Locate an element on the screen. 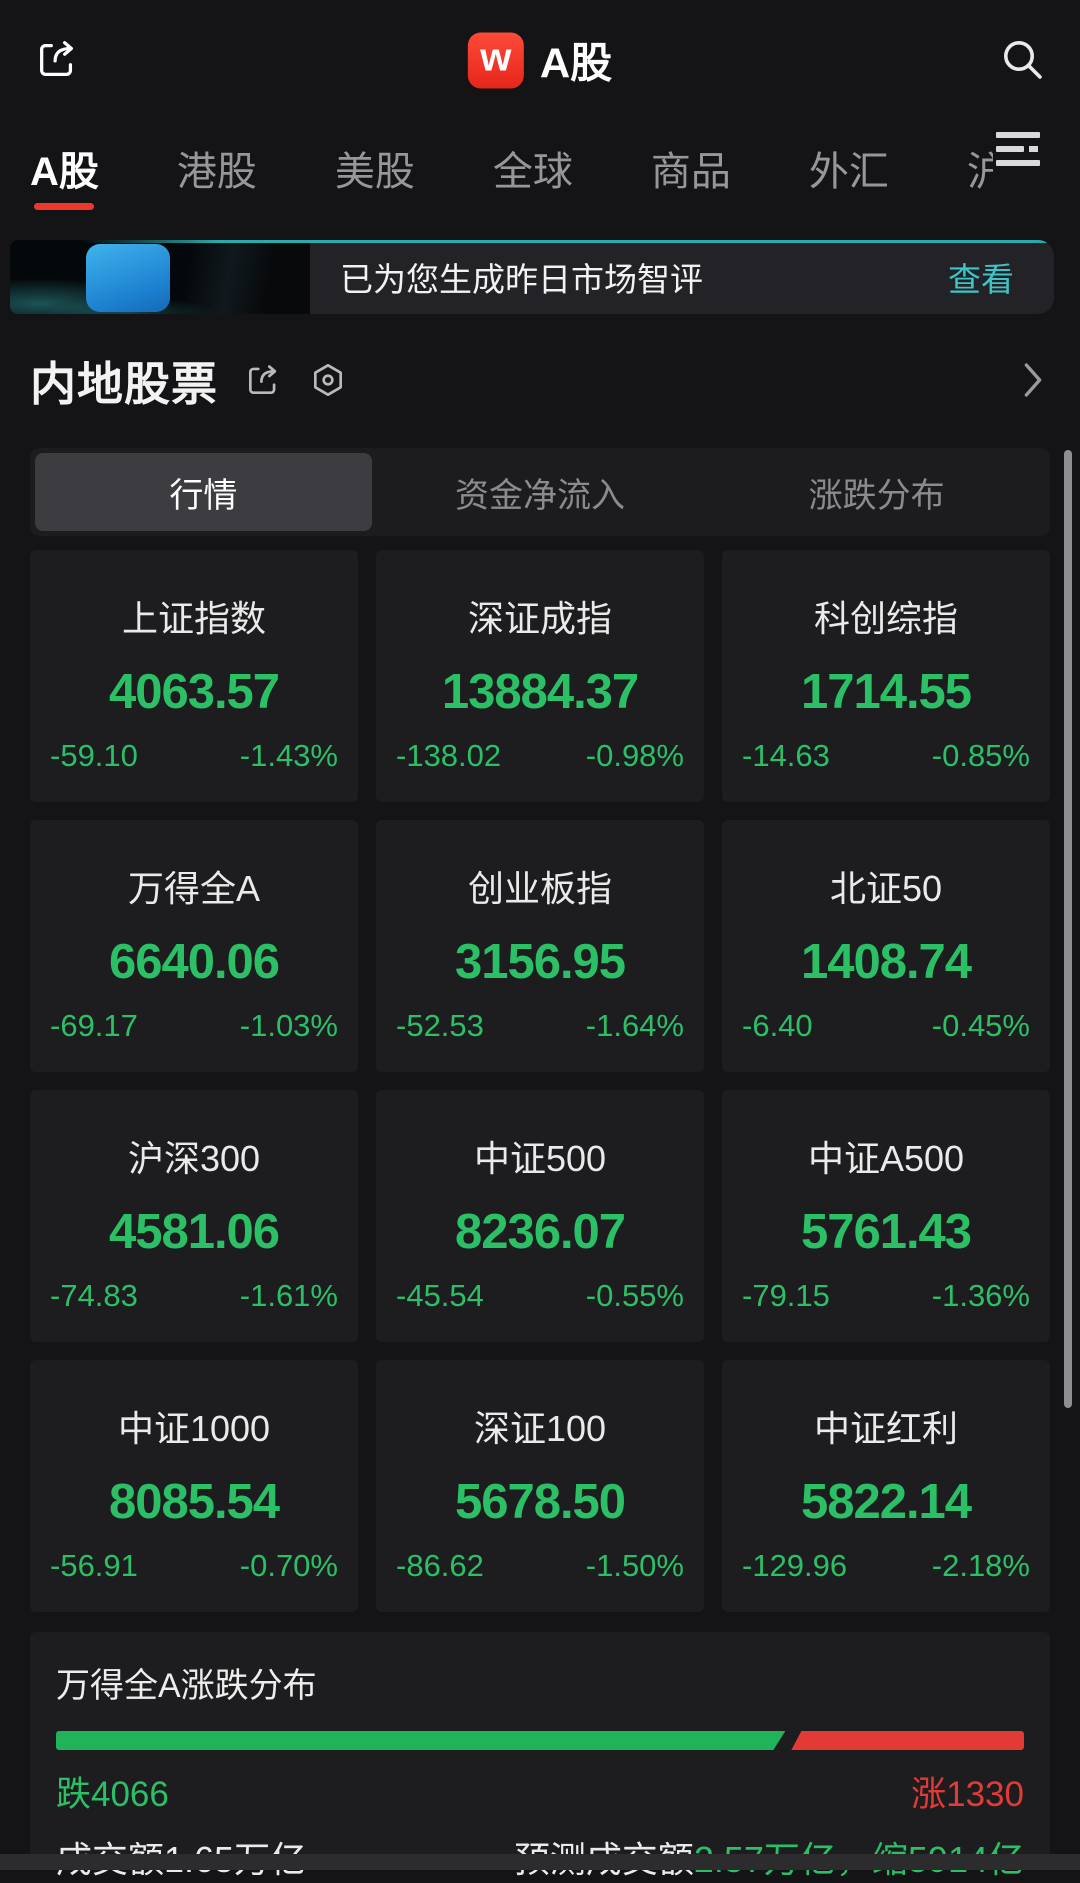 The image size is (1080, 1883). index-change: -79.15 is located at coordinates (786, 1295).